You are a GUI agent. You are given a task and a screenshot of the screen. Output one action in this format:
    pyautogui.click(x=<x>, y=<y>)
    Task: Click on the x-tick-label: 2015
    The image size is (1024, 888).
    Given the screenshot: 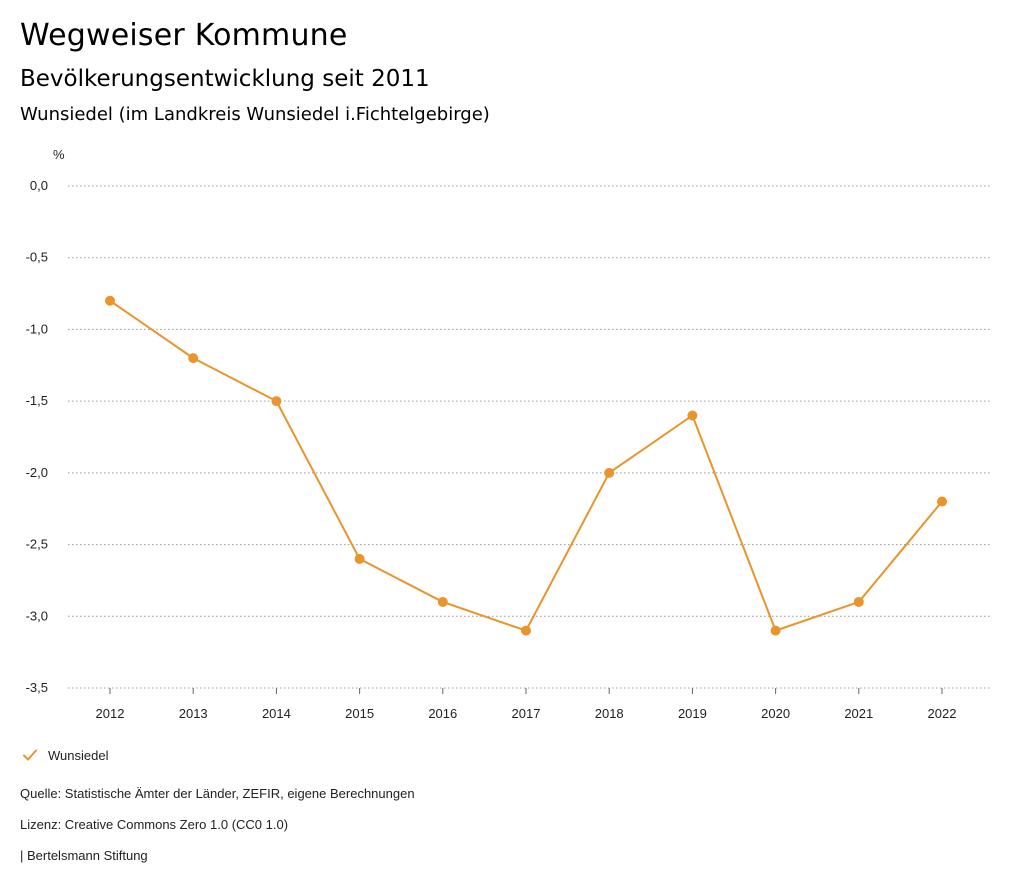 What is the action you would take?
    pyautogui.click(x=359, y=713)
    